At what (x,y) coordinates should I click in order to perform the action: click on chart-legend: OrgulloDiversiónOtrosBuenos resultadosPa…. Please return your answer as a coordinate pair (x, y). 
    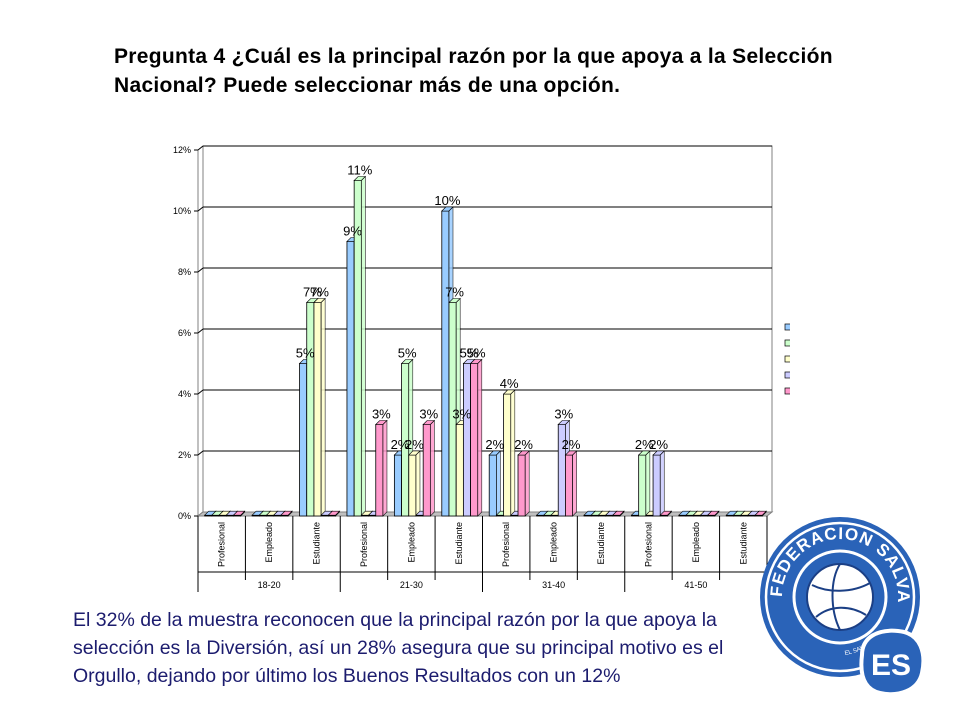
    Looking at the image, I should click on (787, 359).